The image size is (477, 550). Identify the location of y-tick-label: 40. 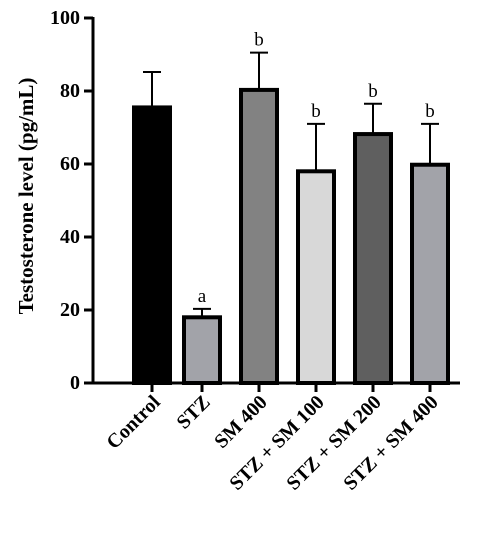
(70, 237).